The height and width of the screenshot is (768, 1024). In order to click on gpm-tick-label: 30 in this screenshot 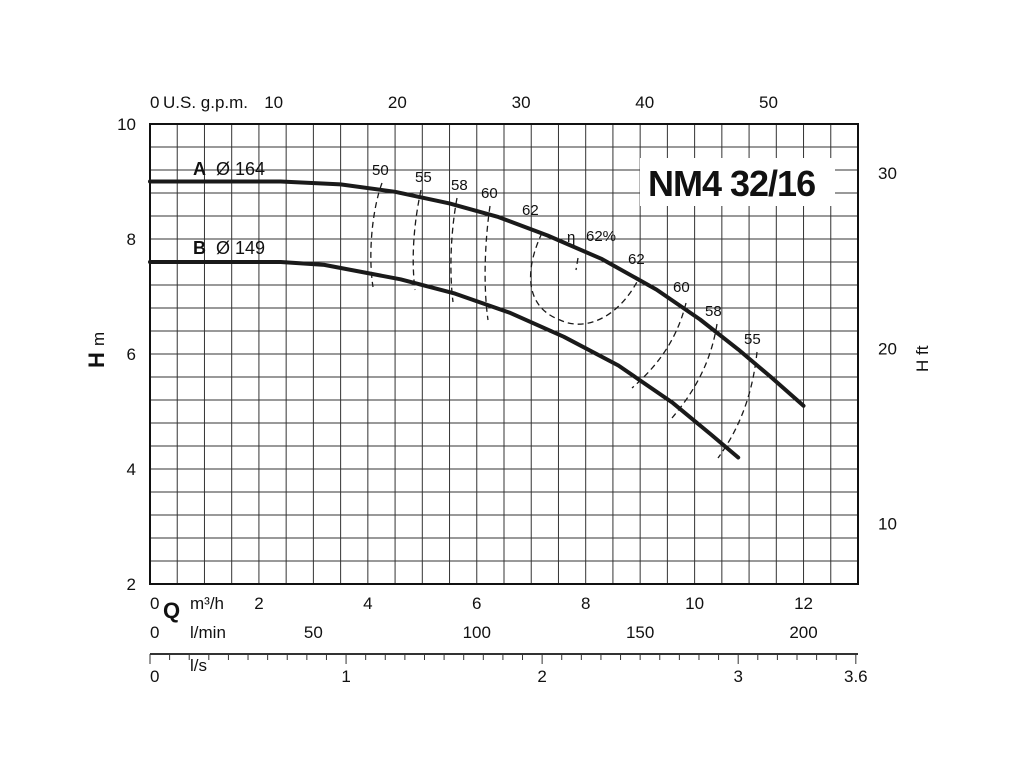, I will do `click(521, 102)`.